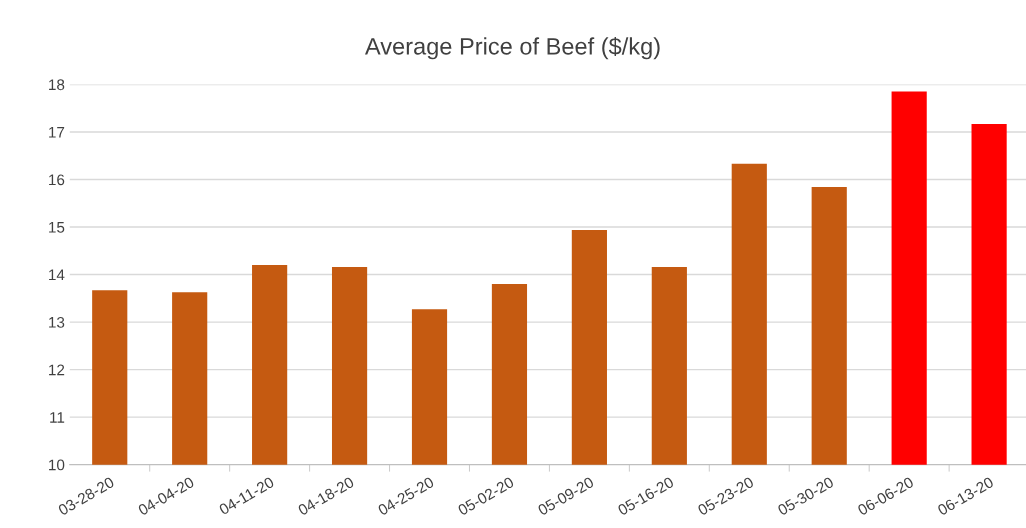 The width and height of the screenshot is (1026, 528). What do you see at coordinates (57, 227) in the screenshot?
I see `y-tick-label: 15` at bounding box center [57, 227].